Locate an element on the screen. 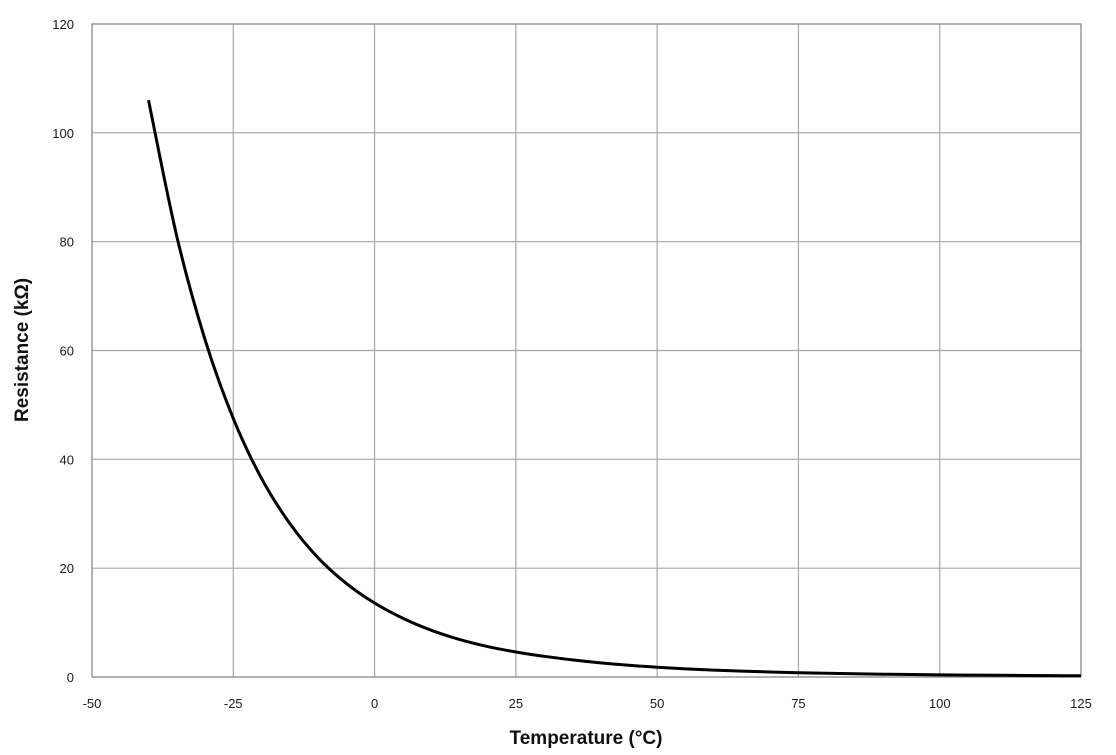 This screenshot has width=1116, height=755. y-tick-label: 20 is located at coordinates (67, 568).